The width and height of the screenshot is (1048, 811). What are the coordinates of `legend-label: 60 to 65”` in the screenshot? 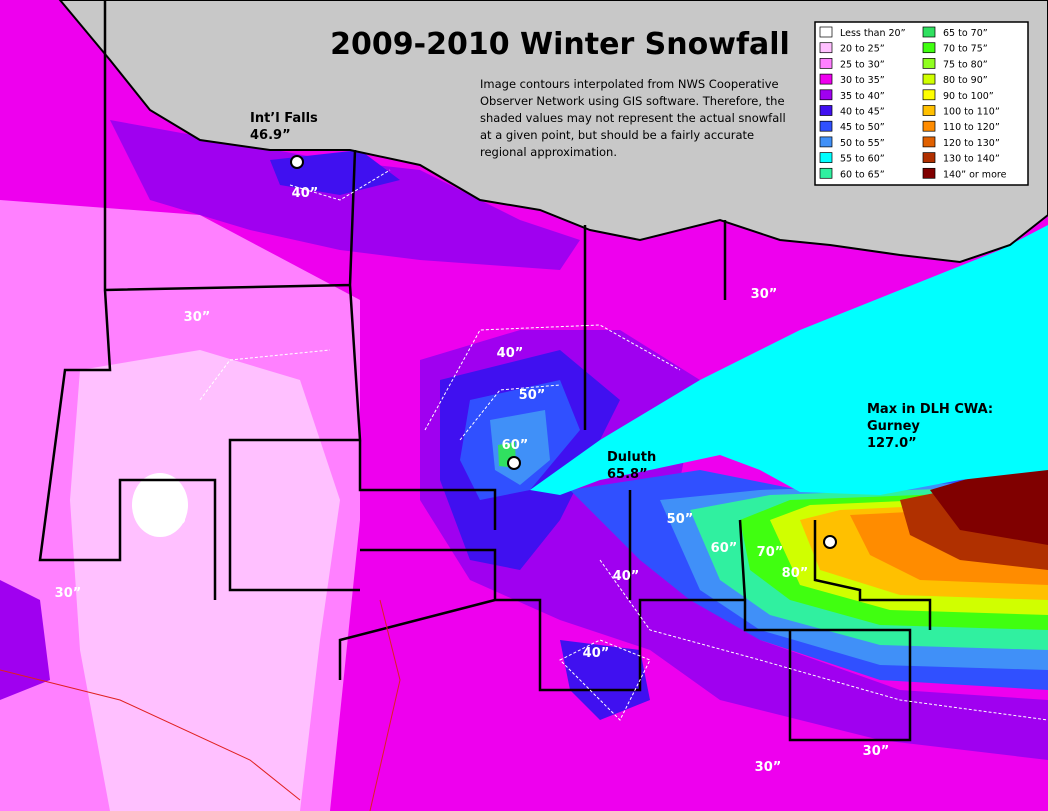 It's located at (862, 174).